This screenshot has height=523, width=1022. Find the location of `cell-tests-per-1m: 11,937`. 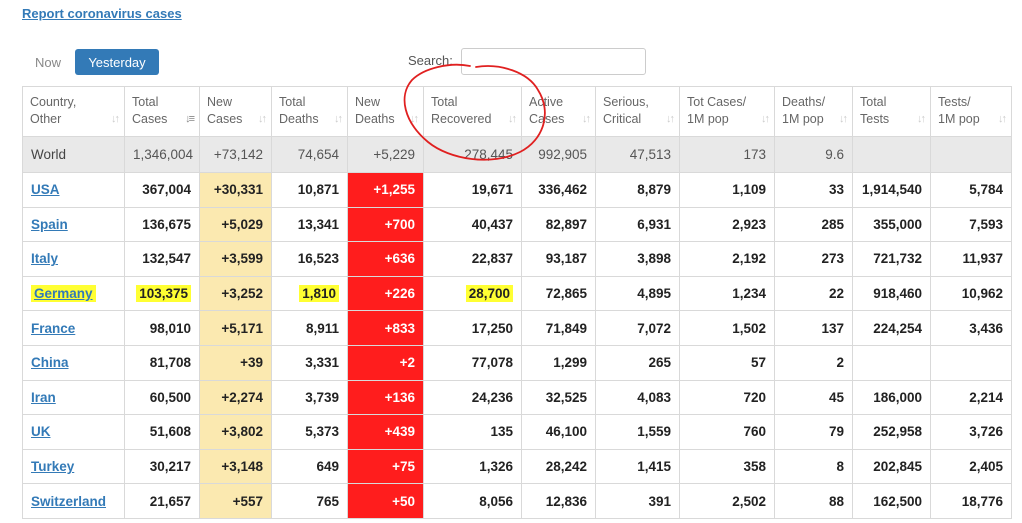

cell-tests-per-1m: 11,937 is located at coordinates (971, 259).